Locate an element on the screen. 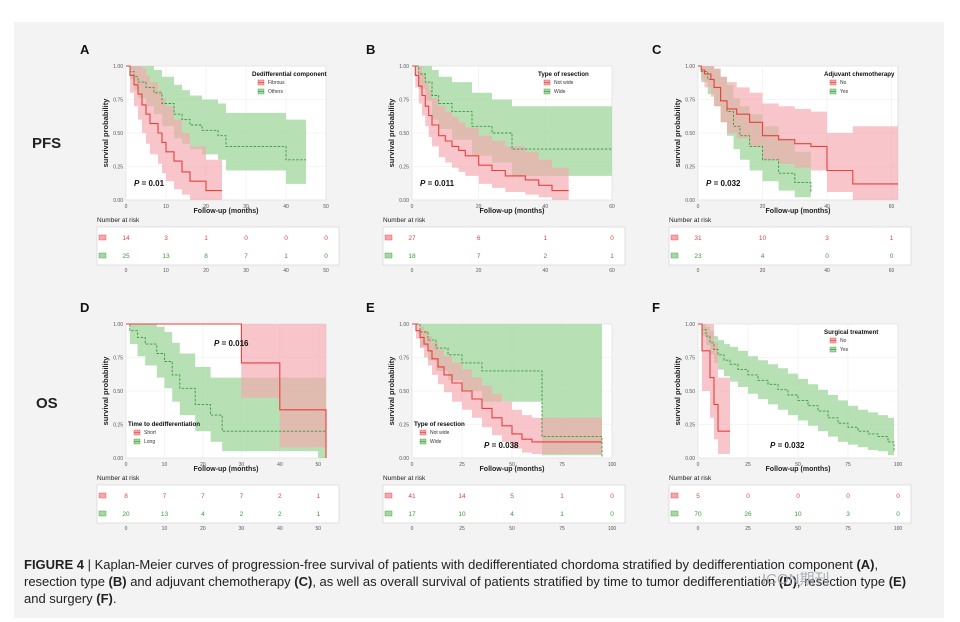  risk-count: 14 is located at coordinates (462, 496).